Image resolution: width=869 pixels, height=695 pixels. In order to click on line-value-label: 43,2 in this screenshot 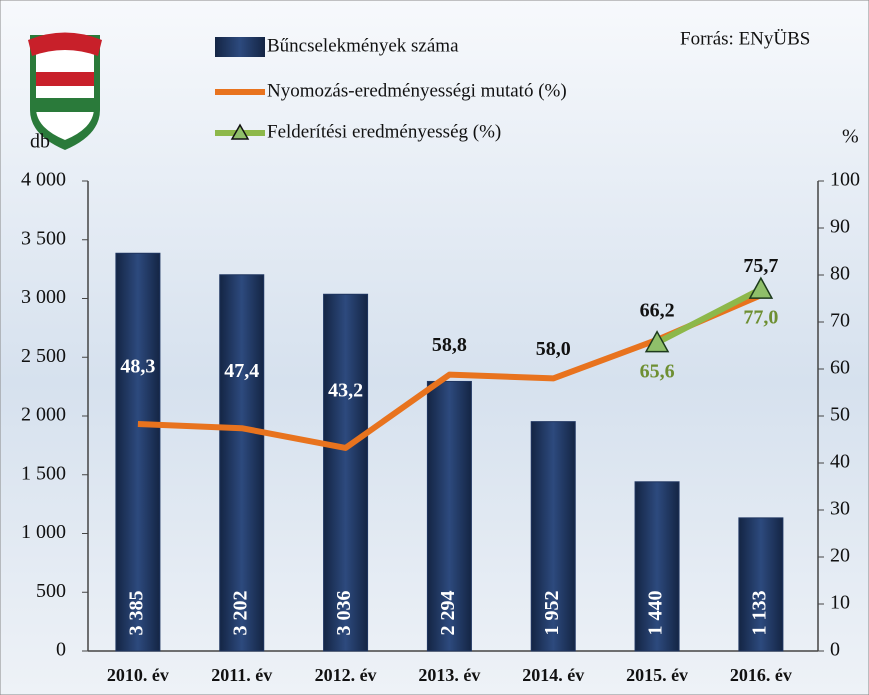, I will do `click(345, 391)`.